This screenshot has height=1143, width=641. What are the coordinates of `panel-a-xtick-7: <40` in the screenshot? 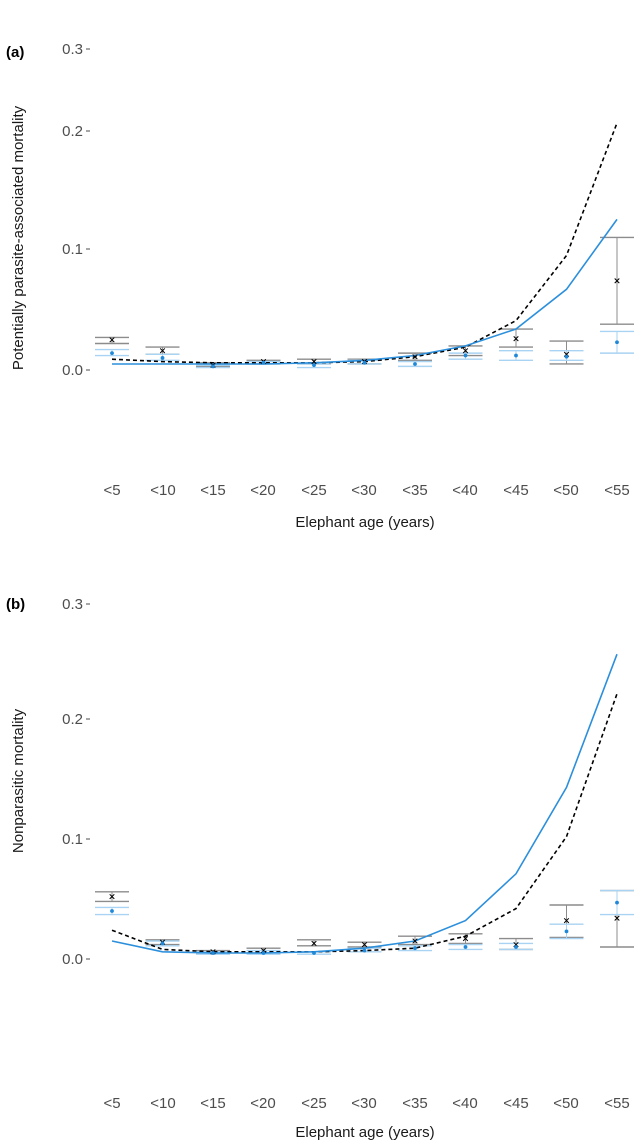 It's located at (464, 490).